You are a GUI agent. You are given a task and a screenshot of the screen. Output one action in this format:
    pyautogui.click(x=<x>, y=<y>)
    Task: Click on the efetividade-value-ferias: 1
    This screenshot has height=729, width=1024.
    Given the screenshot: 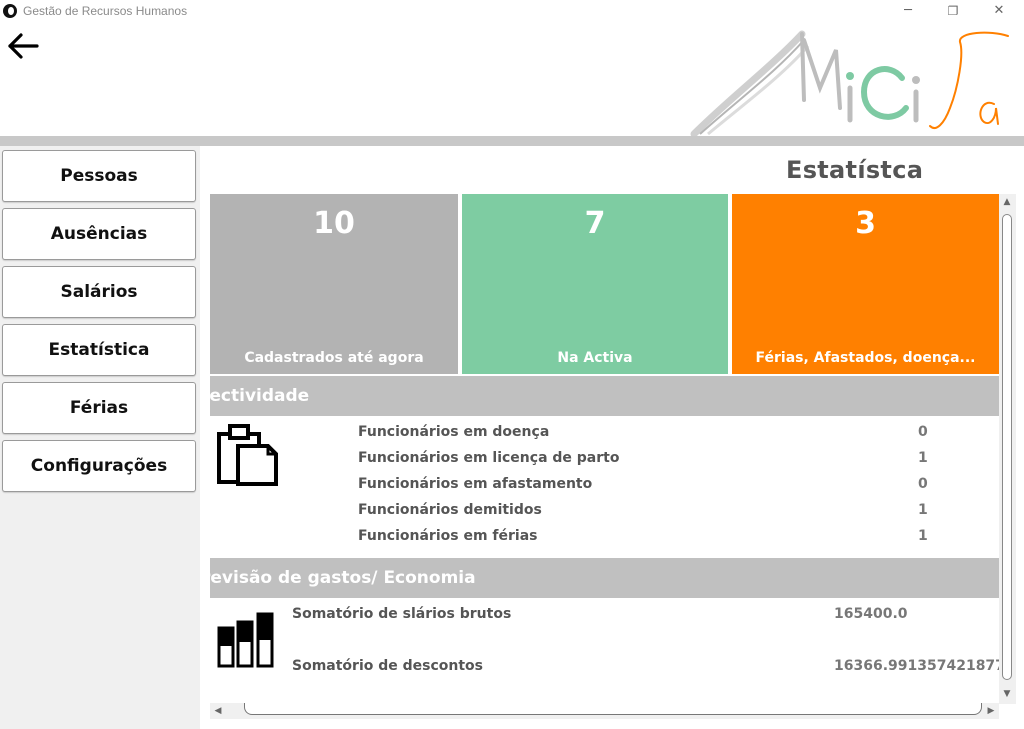 What is the action you would take?
    pyautogui.click(x=923, y=536)
    